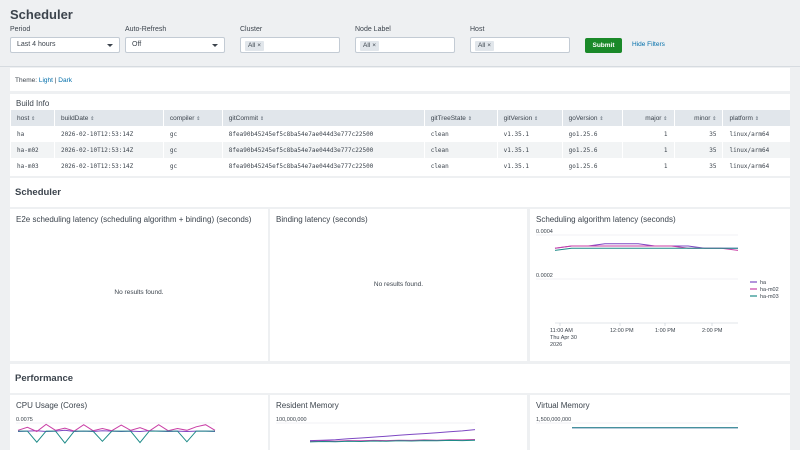 This screenshot has height=450, width=800. Describe the element at coordinates (622, 331) in the screenshot. I see `x-tick-label: 12:00 PM` at that location.